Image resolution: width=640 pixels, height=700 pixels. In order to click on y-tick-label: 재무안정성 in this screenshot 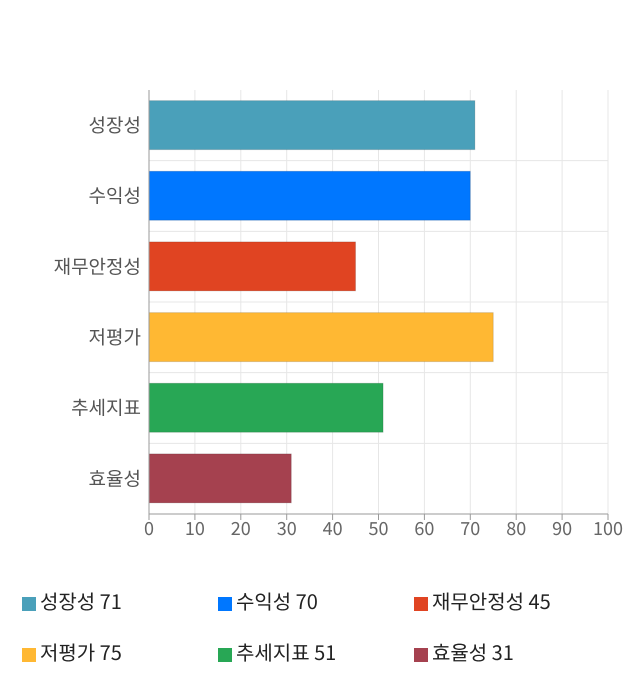, I will do `click(97, 266)`.